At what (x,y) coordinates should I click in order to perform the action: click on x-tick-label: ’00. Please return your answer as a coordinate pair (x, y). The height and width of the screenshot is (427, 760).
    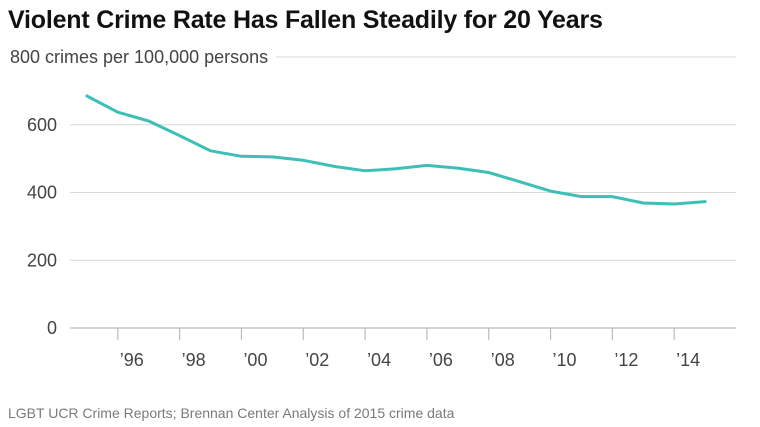
    Looking at the image, I should click on (255, 360).